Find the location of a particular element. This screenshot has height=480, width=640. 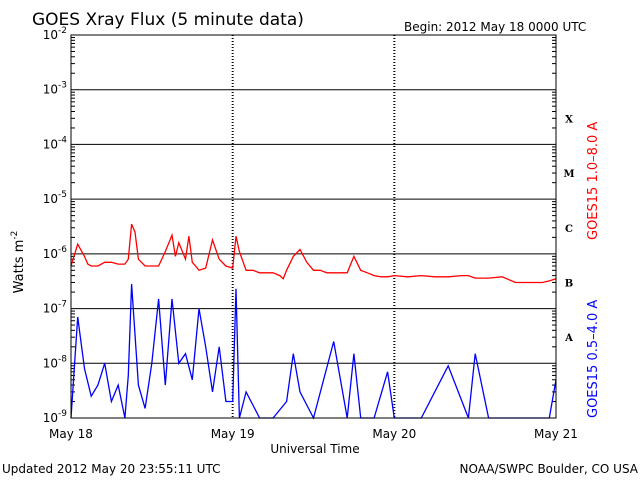

flare-class-c: C is located at coordinates (569, 229).